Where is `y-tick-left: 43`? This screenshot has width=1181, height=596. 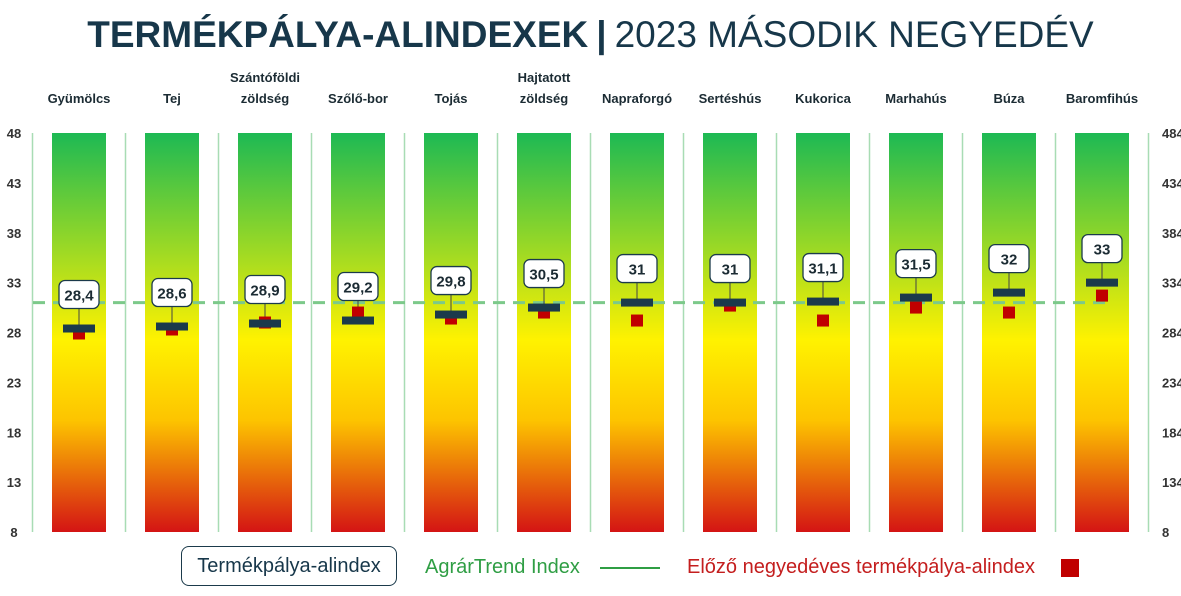
y-tick-left: 43 is located at coordinates (14, 183).